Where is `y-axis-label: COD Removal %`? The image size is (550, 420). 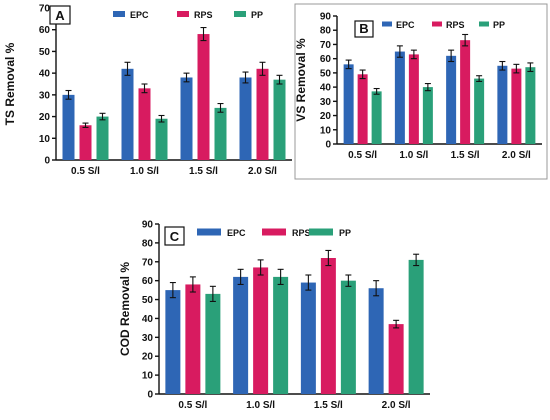 y-axis-label: COD Removal % is located at coordinates (125, 309).